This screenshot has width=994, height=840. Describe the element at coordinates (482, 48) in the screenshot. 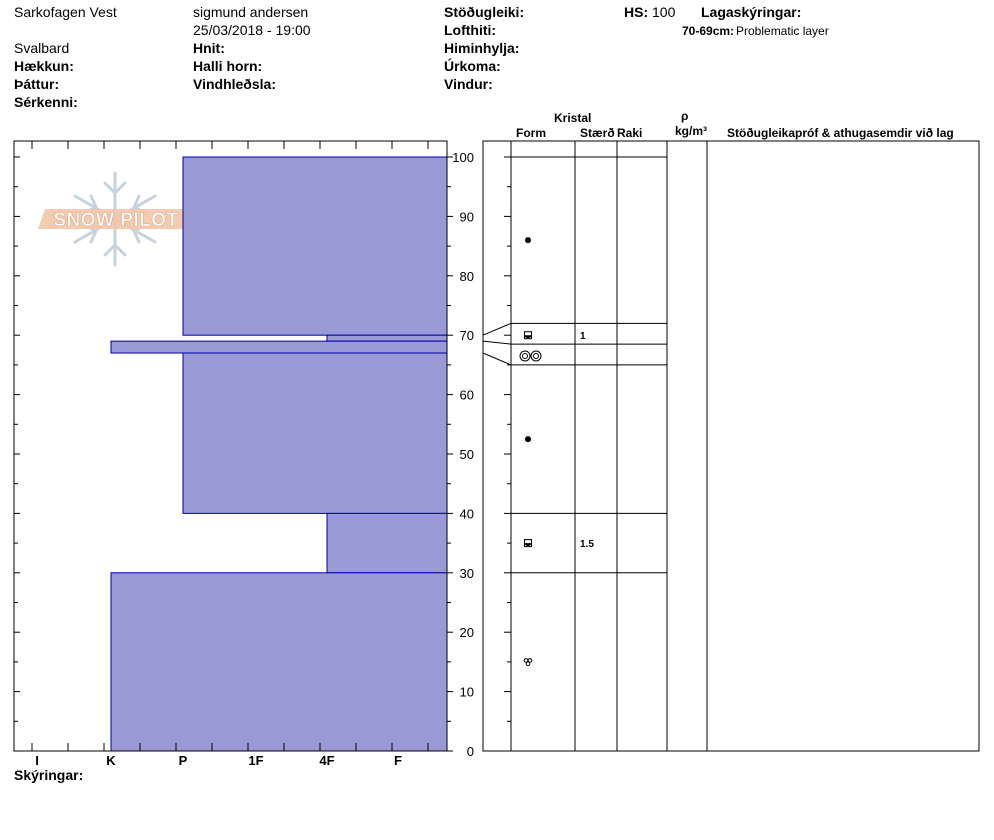

I see `sky-cover-label: Himinhylja:` at that location.